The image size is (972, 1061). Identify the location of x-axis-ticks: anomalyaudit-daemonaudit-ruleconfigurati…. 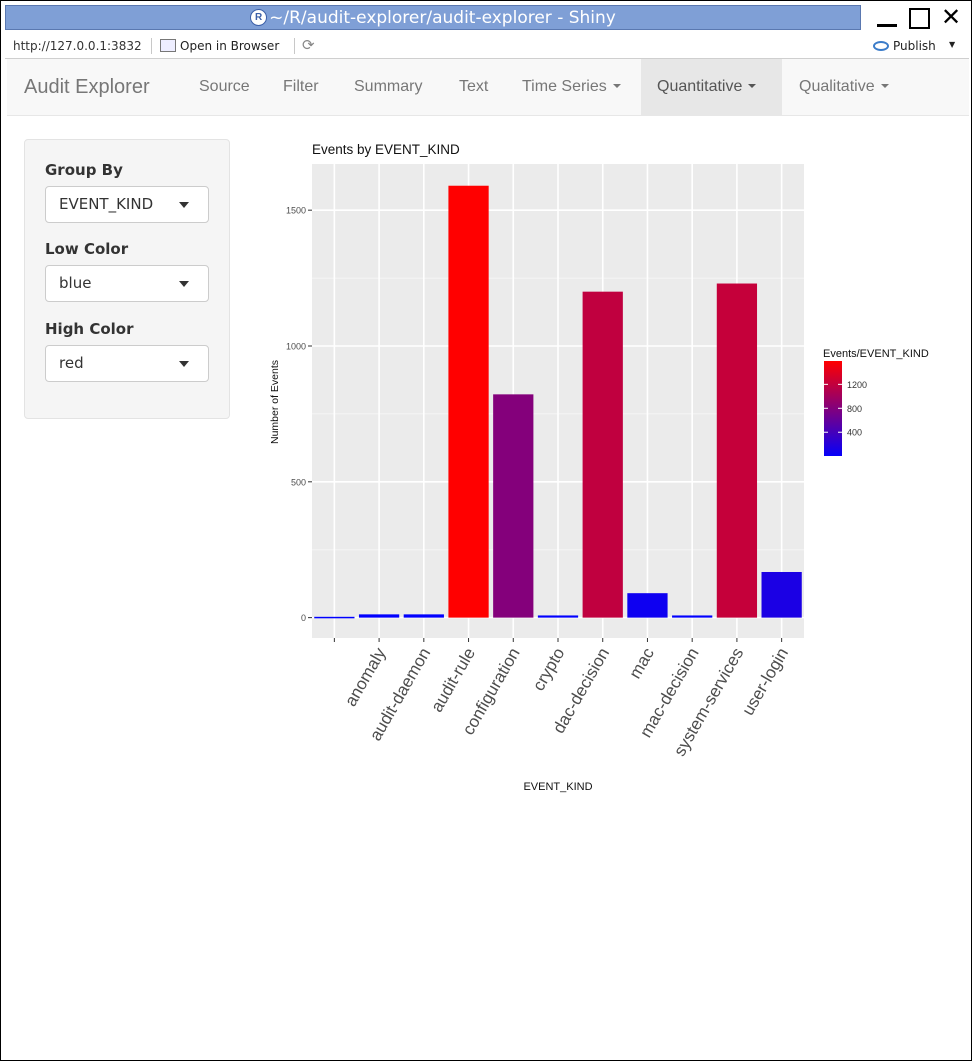
(562, 699).